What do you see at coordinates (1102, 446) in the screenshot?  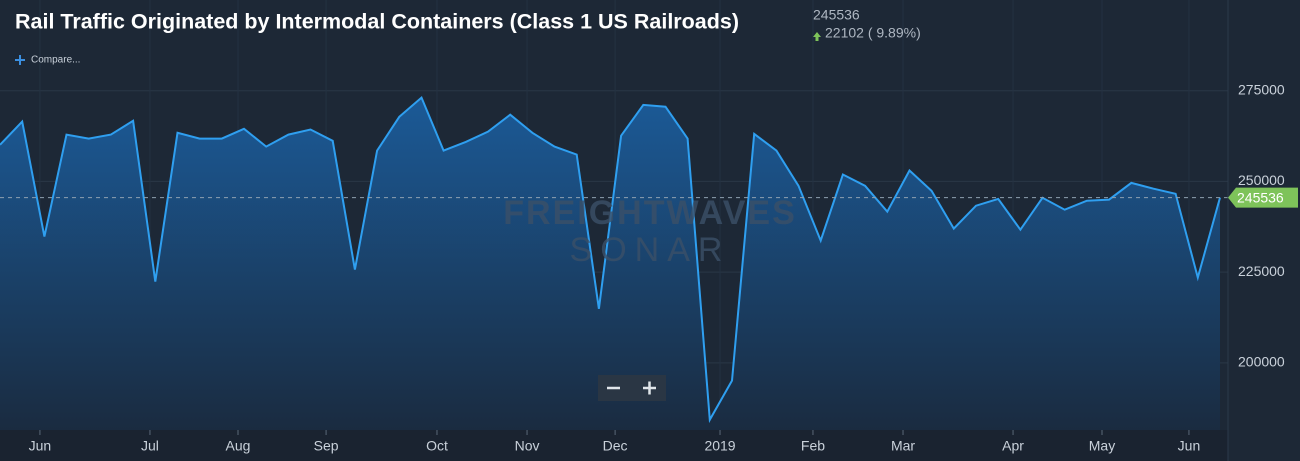 I see `x-tick-label: May` at bounding box center [1102, 446].